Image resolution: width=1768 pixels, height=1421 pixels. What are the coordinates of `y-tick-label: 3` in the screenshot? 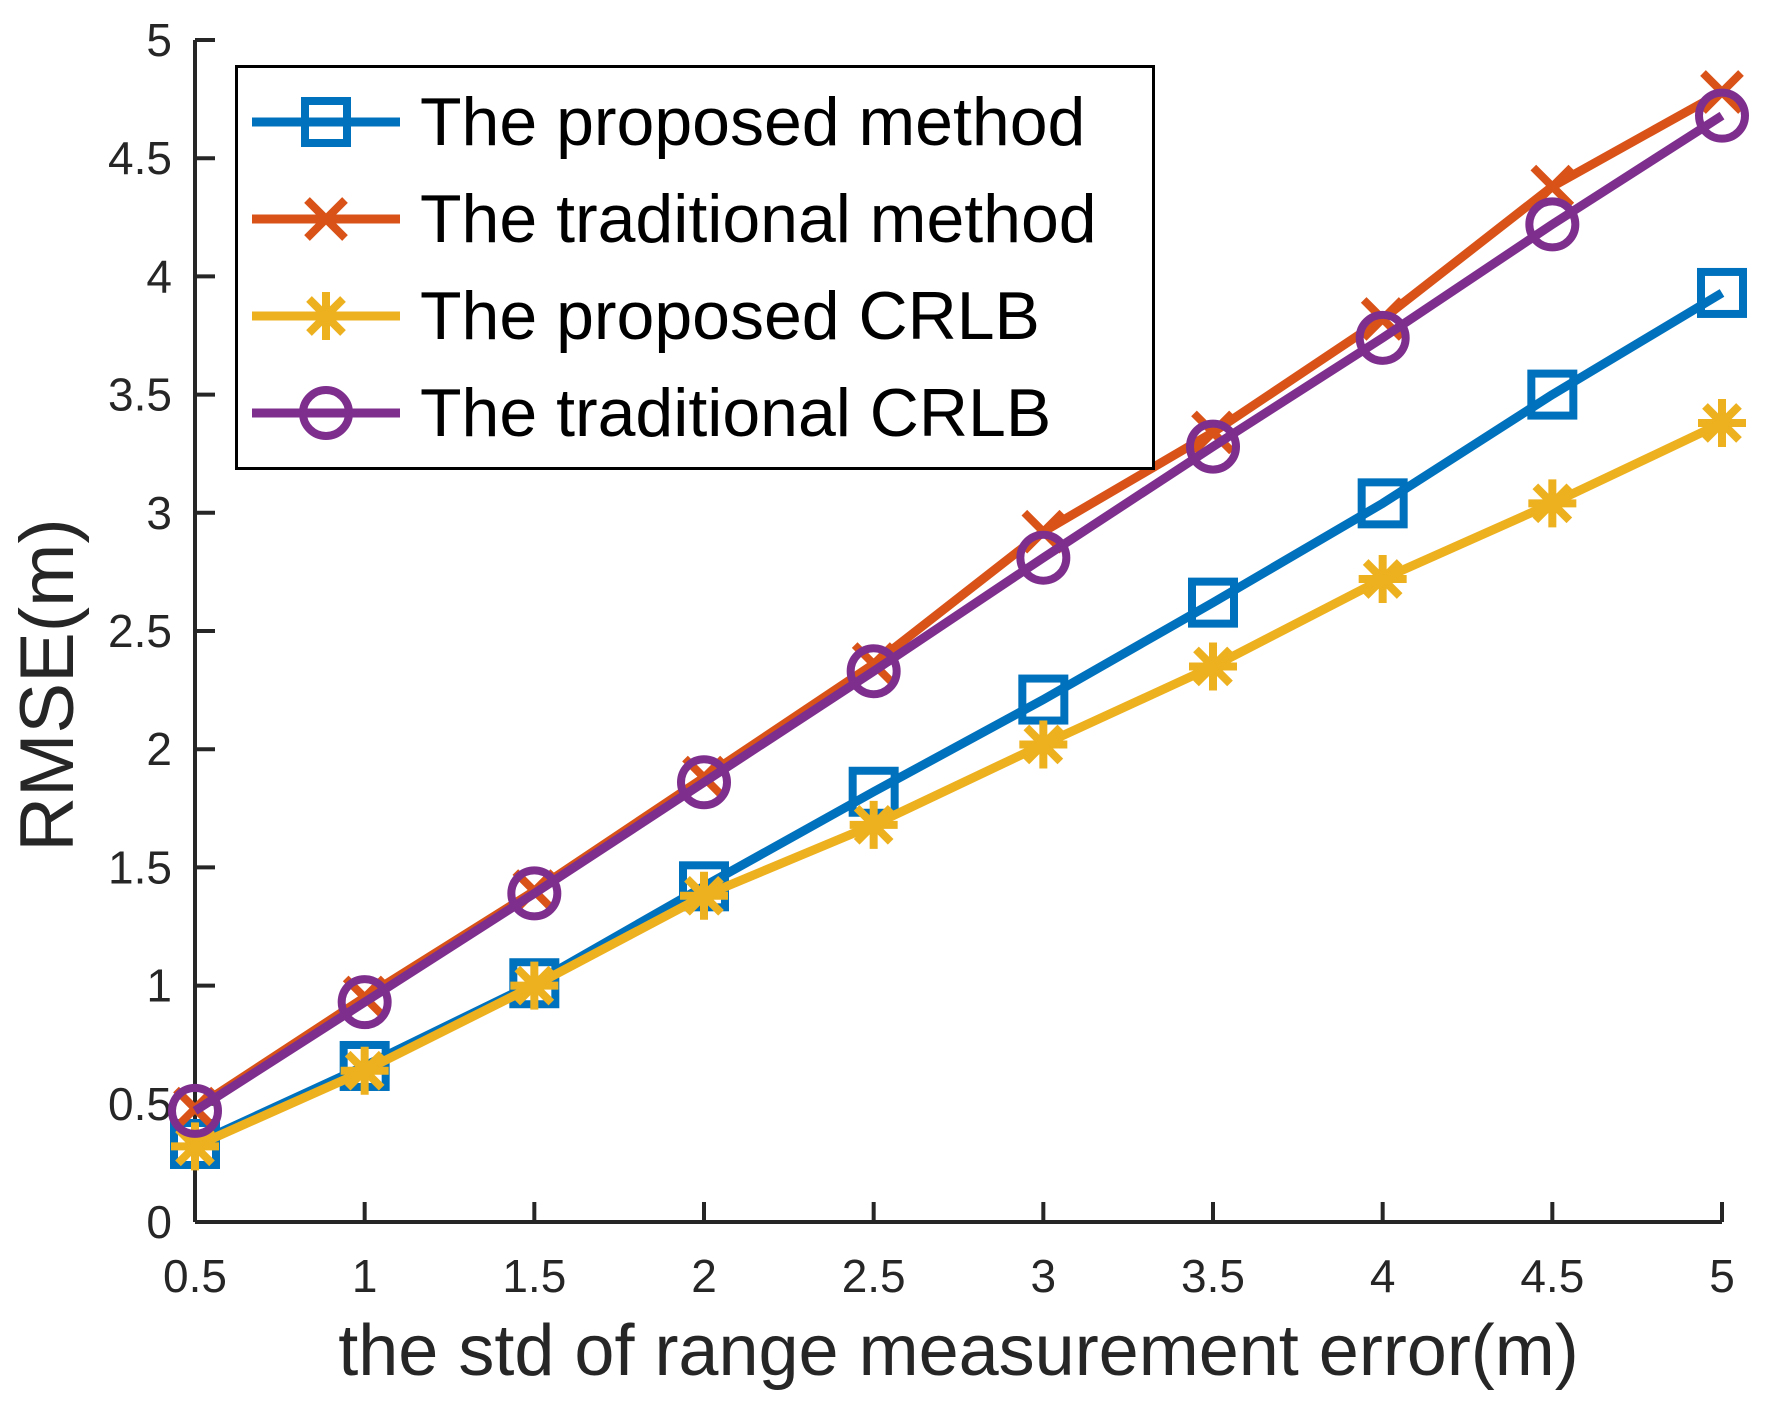 It's located at (159, 513).